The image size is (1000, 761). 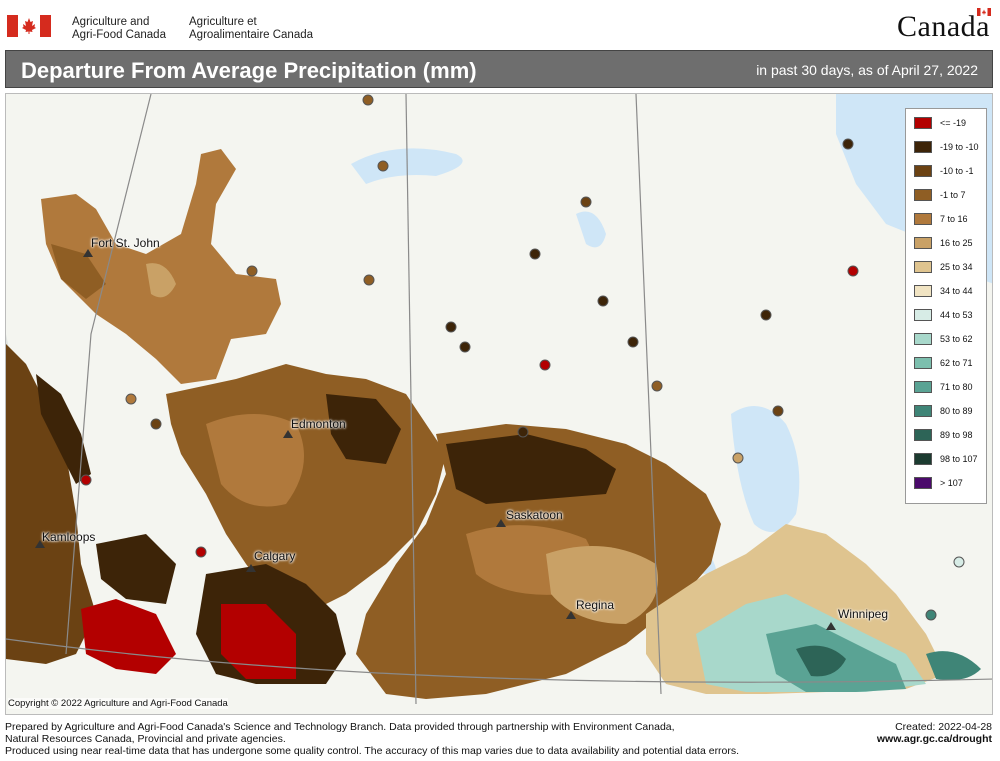 I want to click on bc-alberta-border, so click(x=108, y=374).